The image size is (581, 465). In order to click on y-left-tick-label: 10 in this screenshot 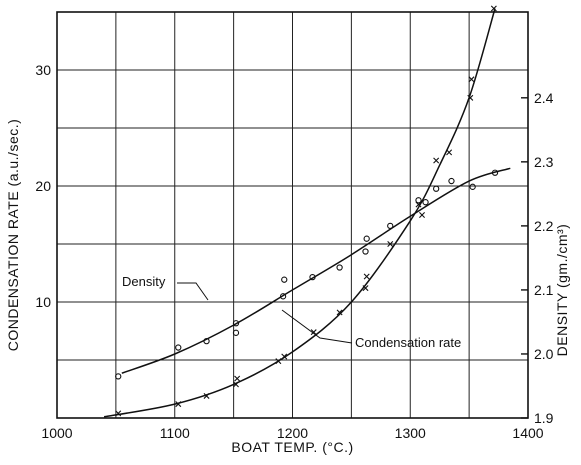, I will do `click(43, 302)`.